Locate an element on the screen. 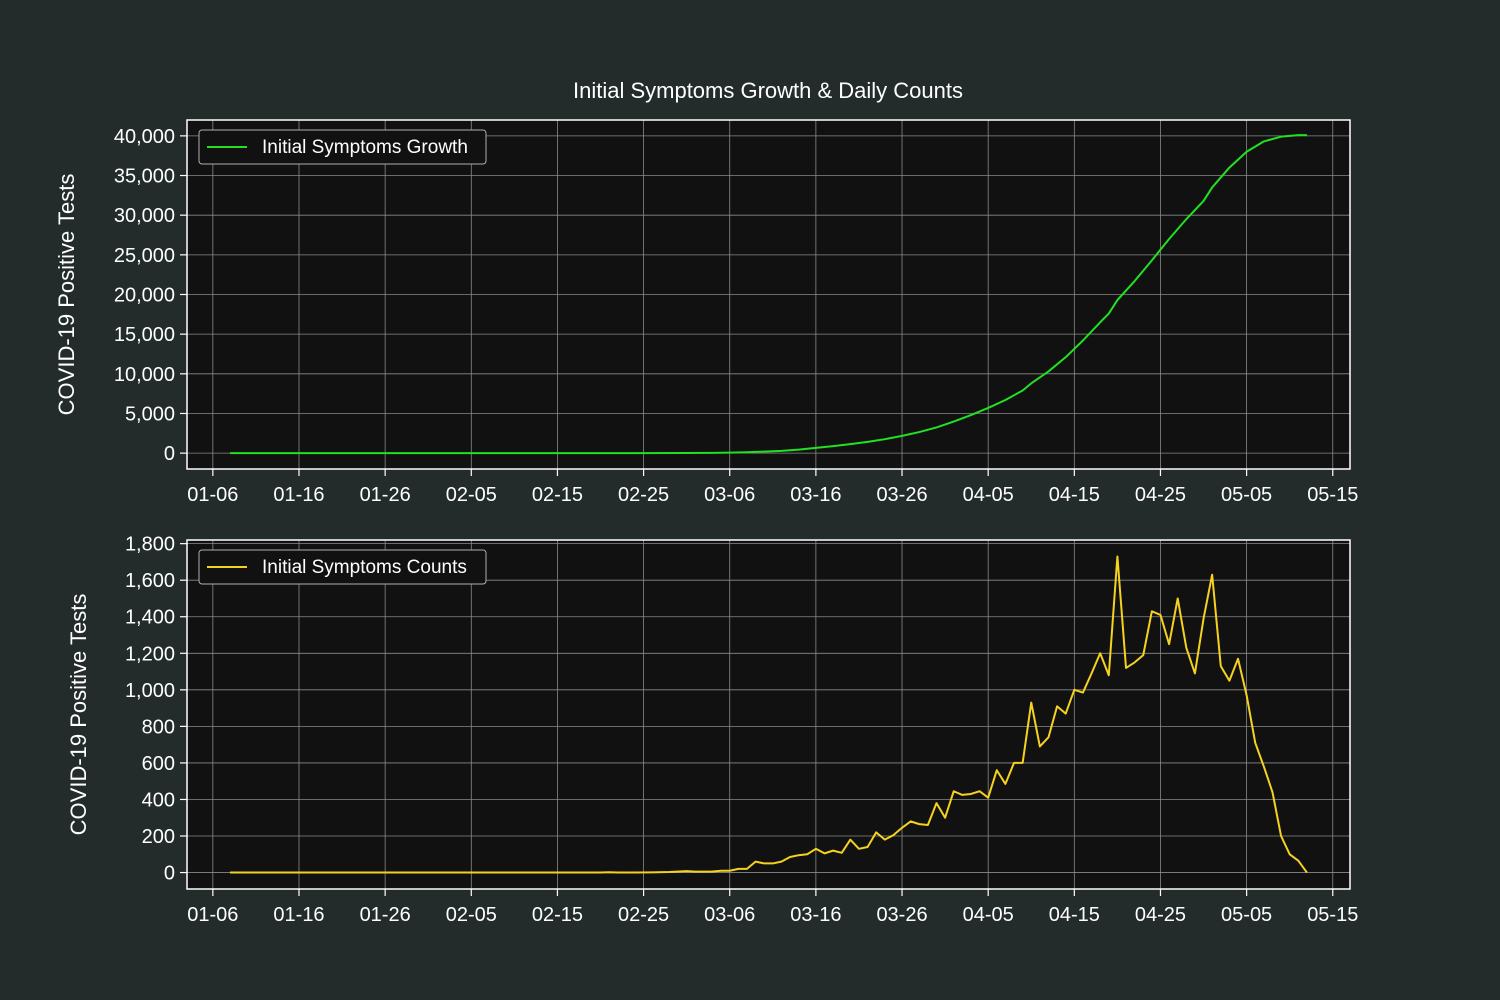 Image resolution: width=1500 pixels, height=1000 pixels. counts-x-tick-label: 03-26 is located at coordinates (901, 915).